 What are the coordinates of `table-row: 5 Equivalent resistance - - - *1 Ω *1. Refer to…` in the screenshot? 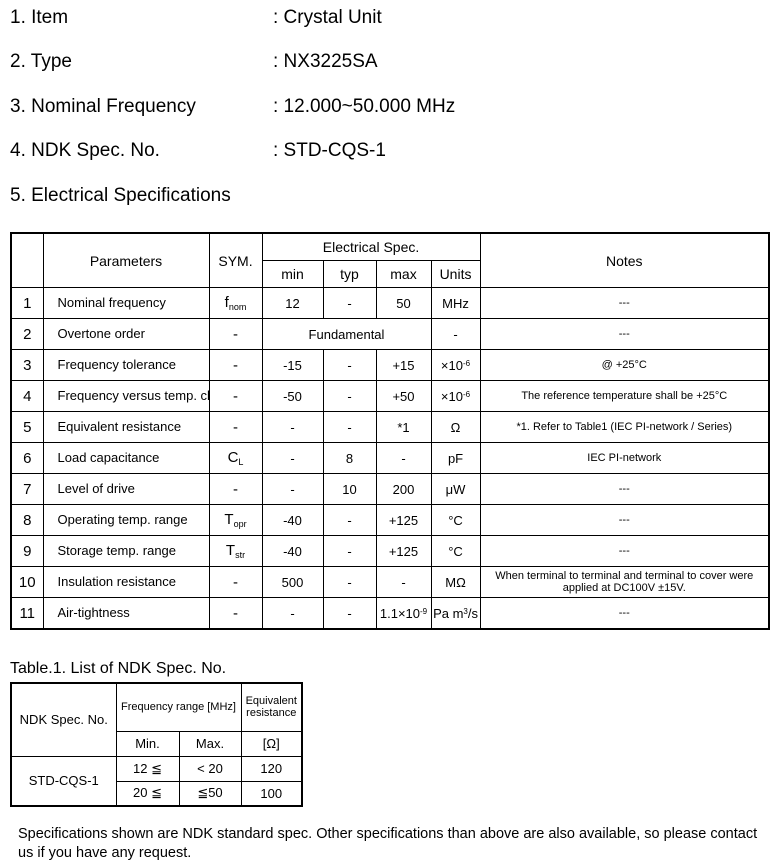 It's located at (390, 427).